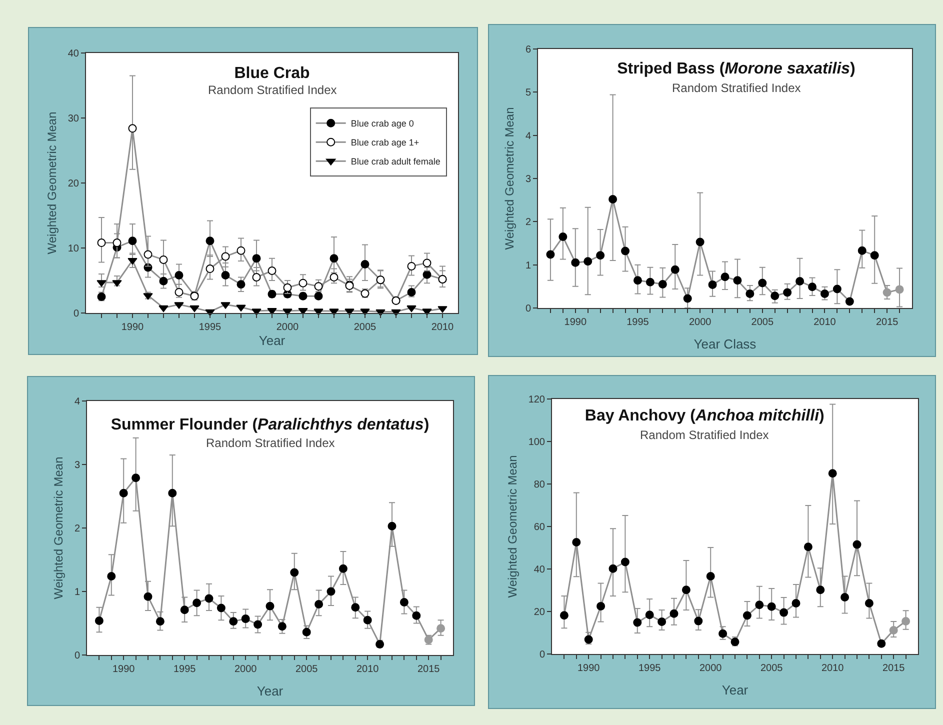  What do you see at coordinates (537, 400) in the screenshot?
I see `y-tick-label: 120` at bounding box center [537, 400].